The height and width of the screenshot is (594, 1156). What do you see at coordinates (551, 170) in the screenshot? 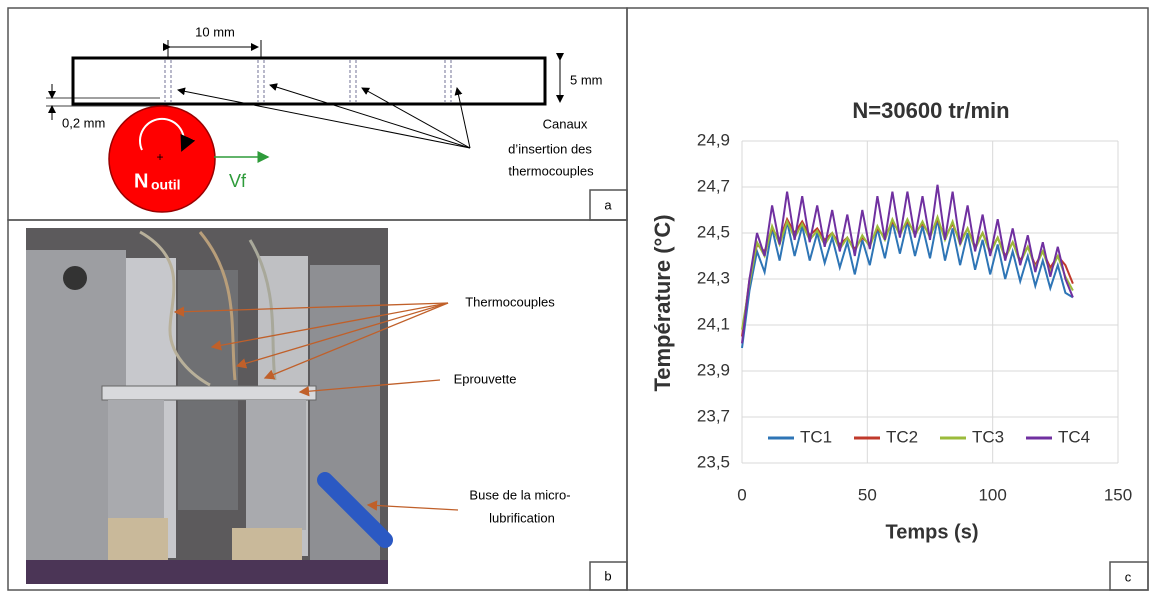
I see `channels-label: thermocouples` at bounding box center [551, 170].